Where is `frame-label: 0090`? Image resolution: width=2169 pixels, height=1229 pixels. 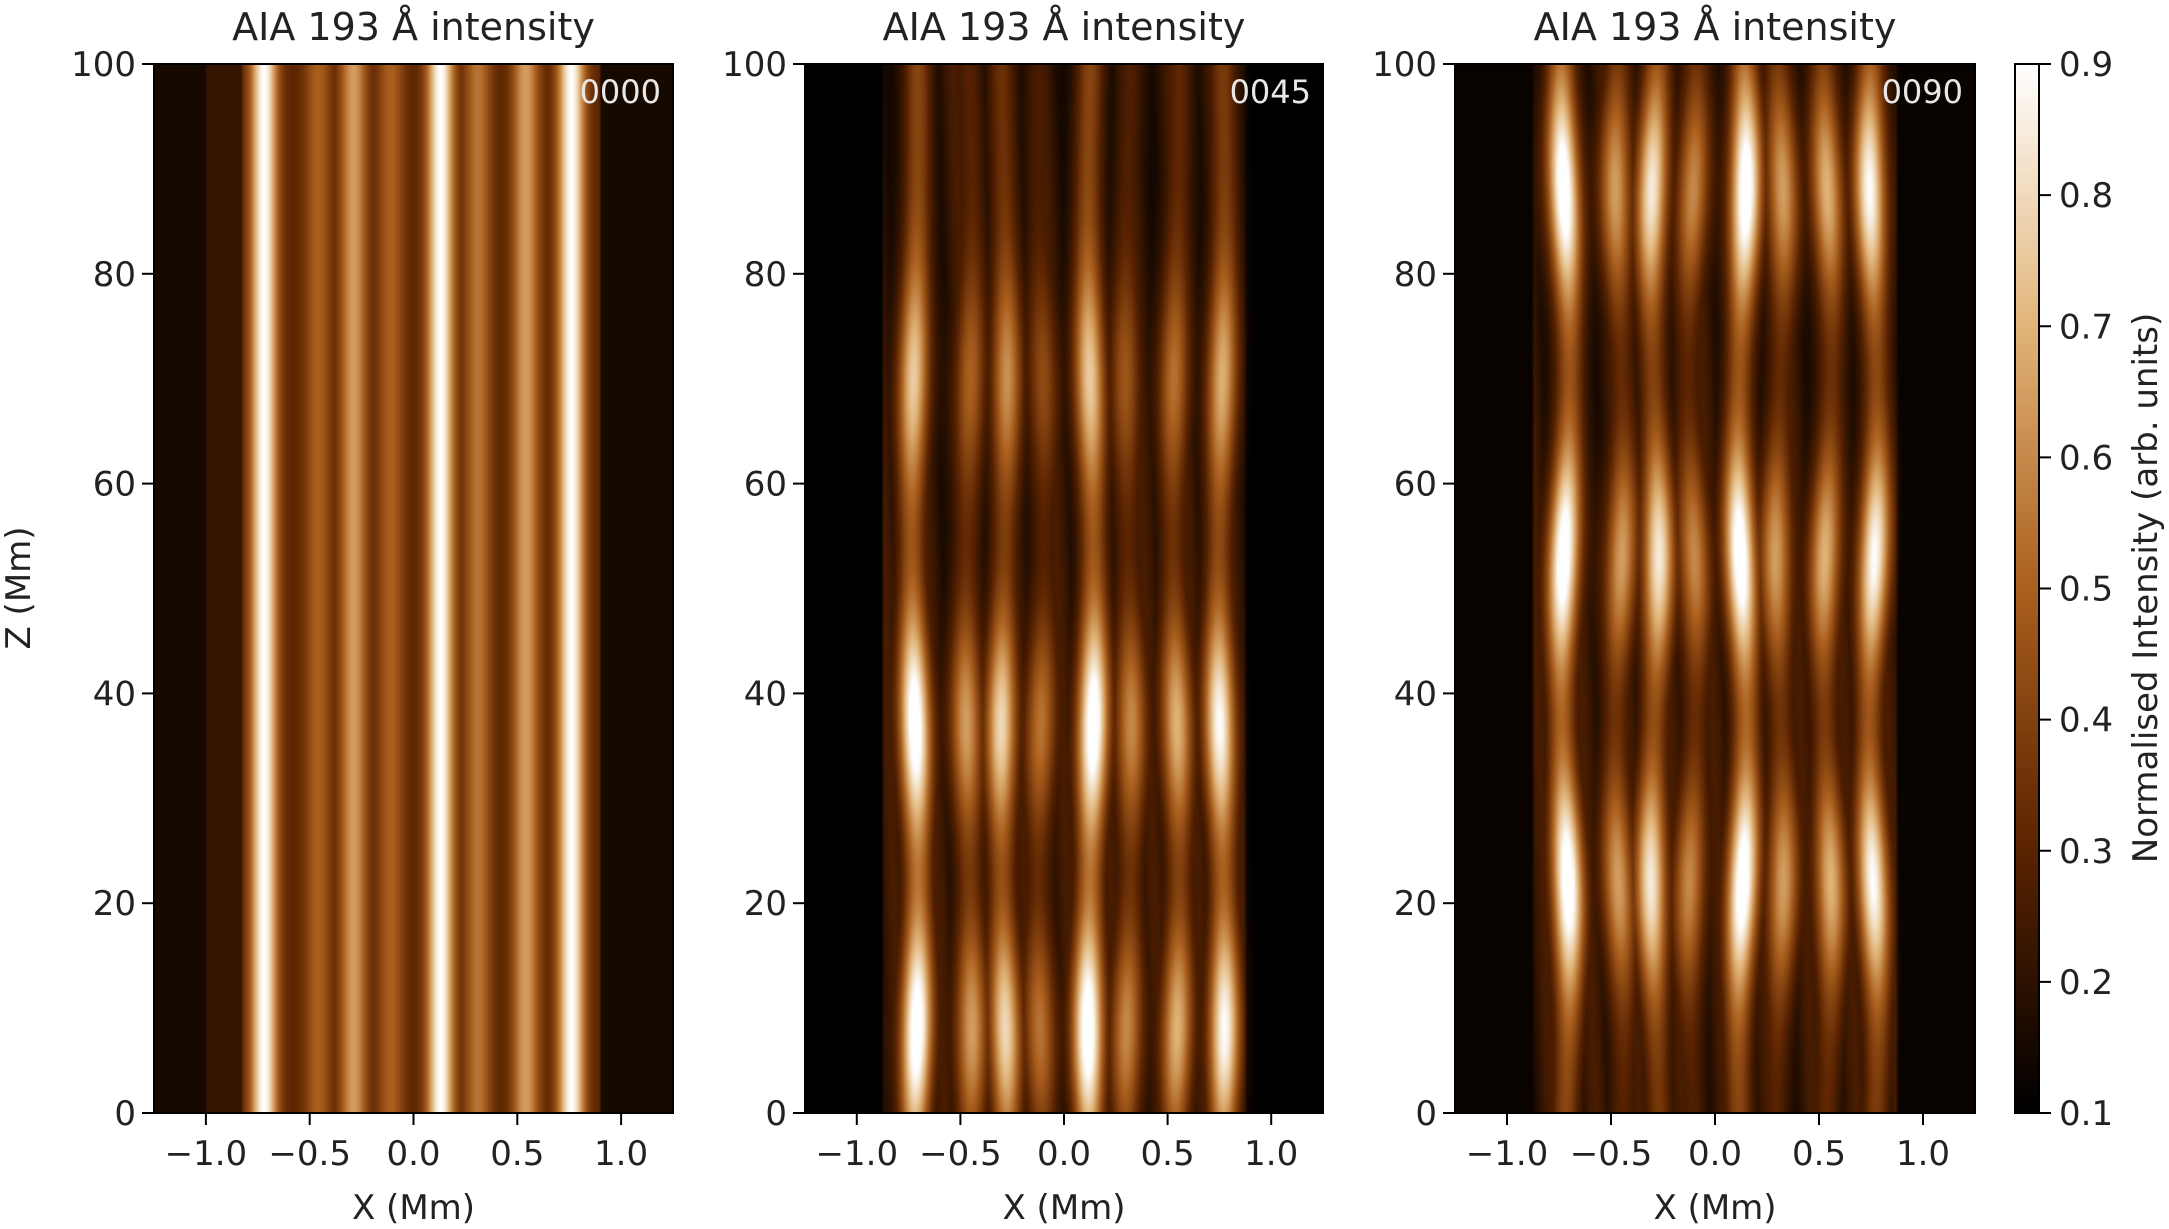 frame-label: 0090 is located at coordinates (1922, 92).